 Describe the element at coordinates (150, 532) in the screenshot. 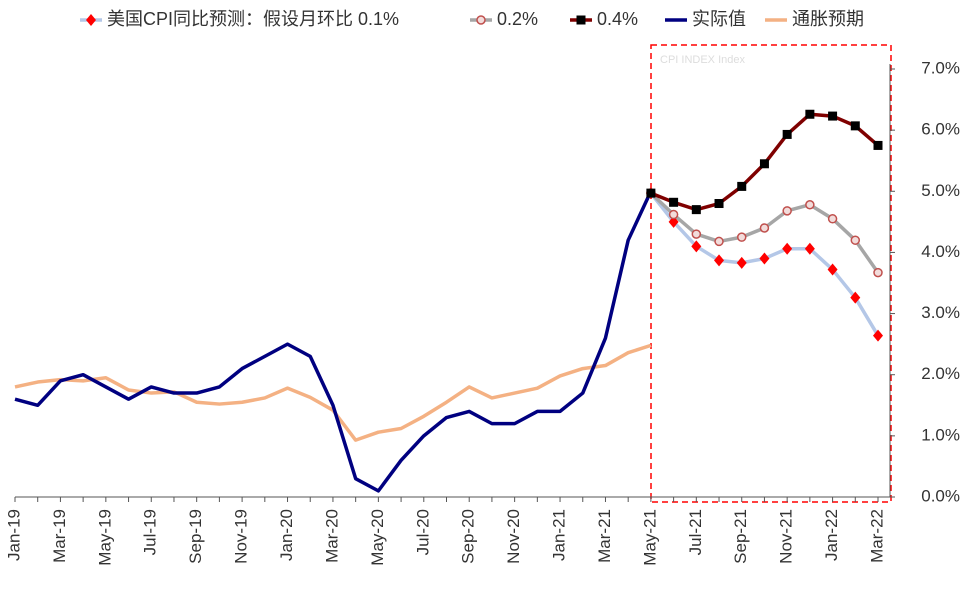

I see `x-tick-label: Jul-19` at that location.